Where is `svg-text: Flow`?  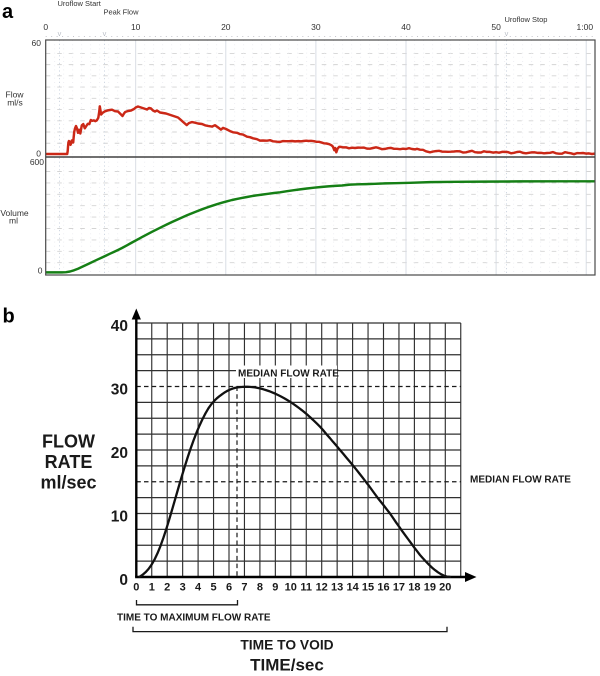
svg-text: Flow is located at coordinates (15, 95).